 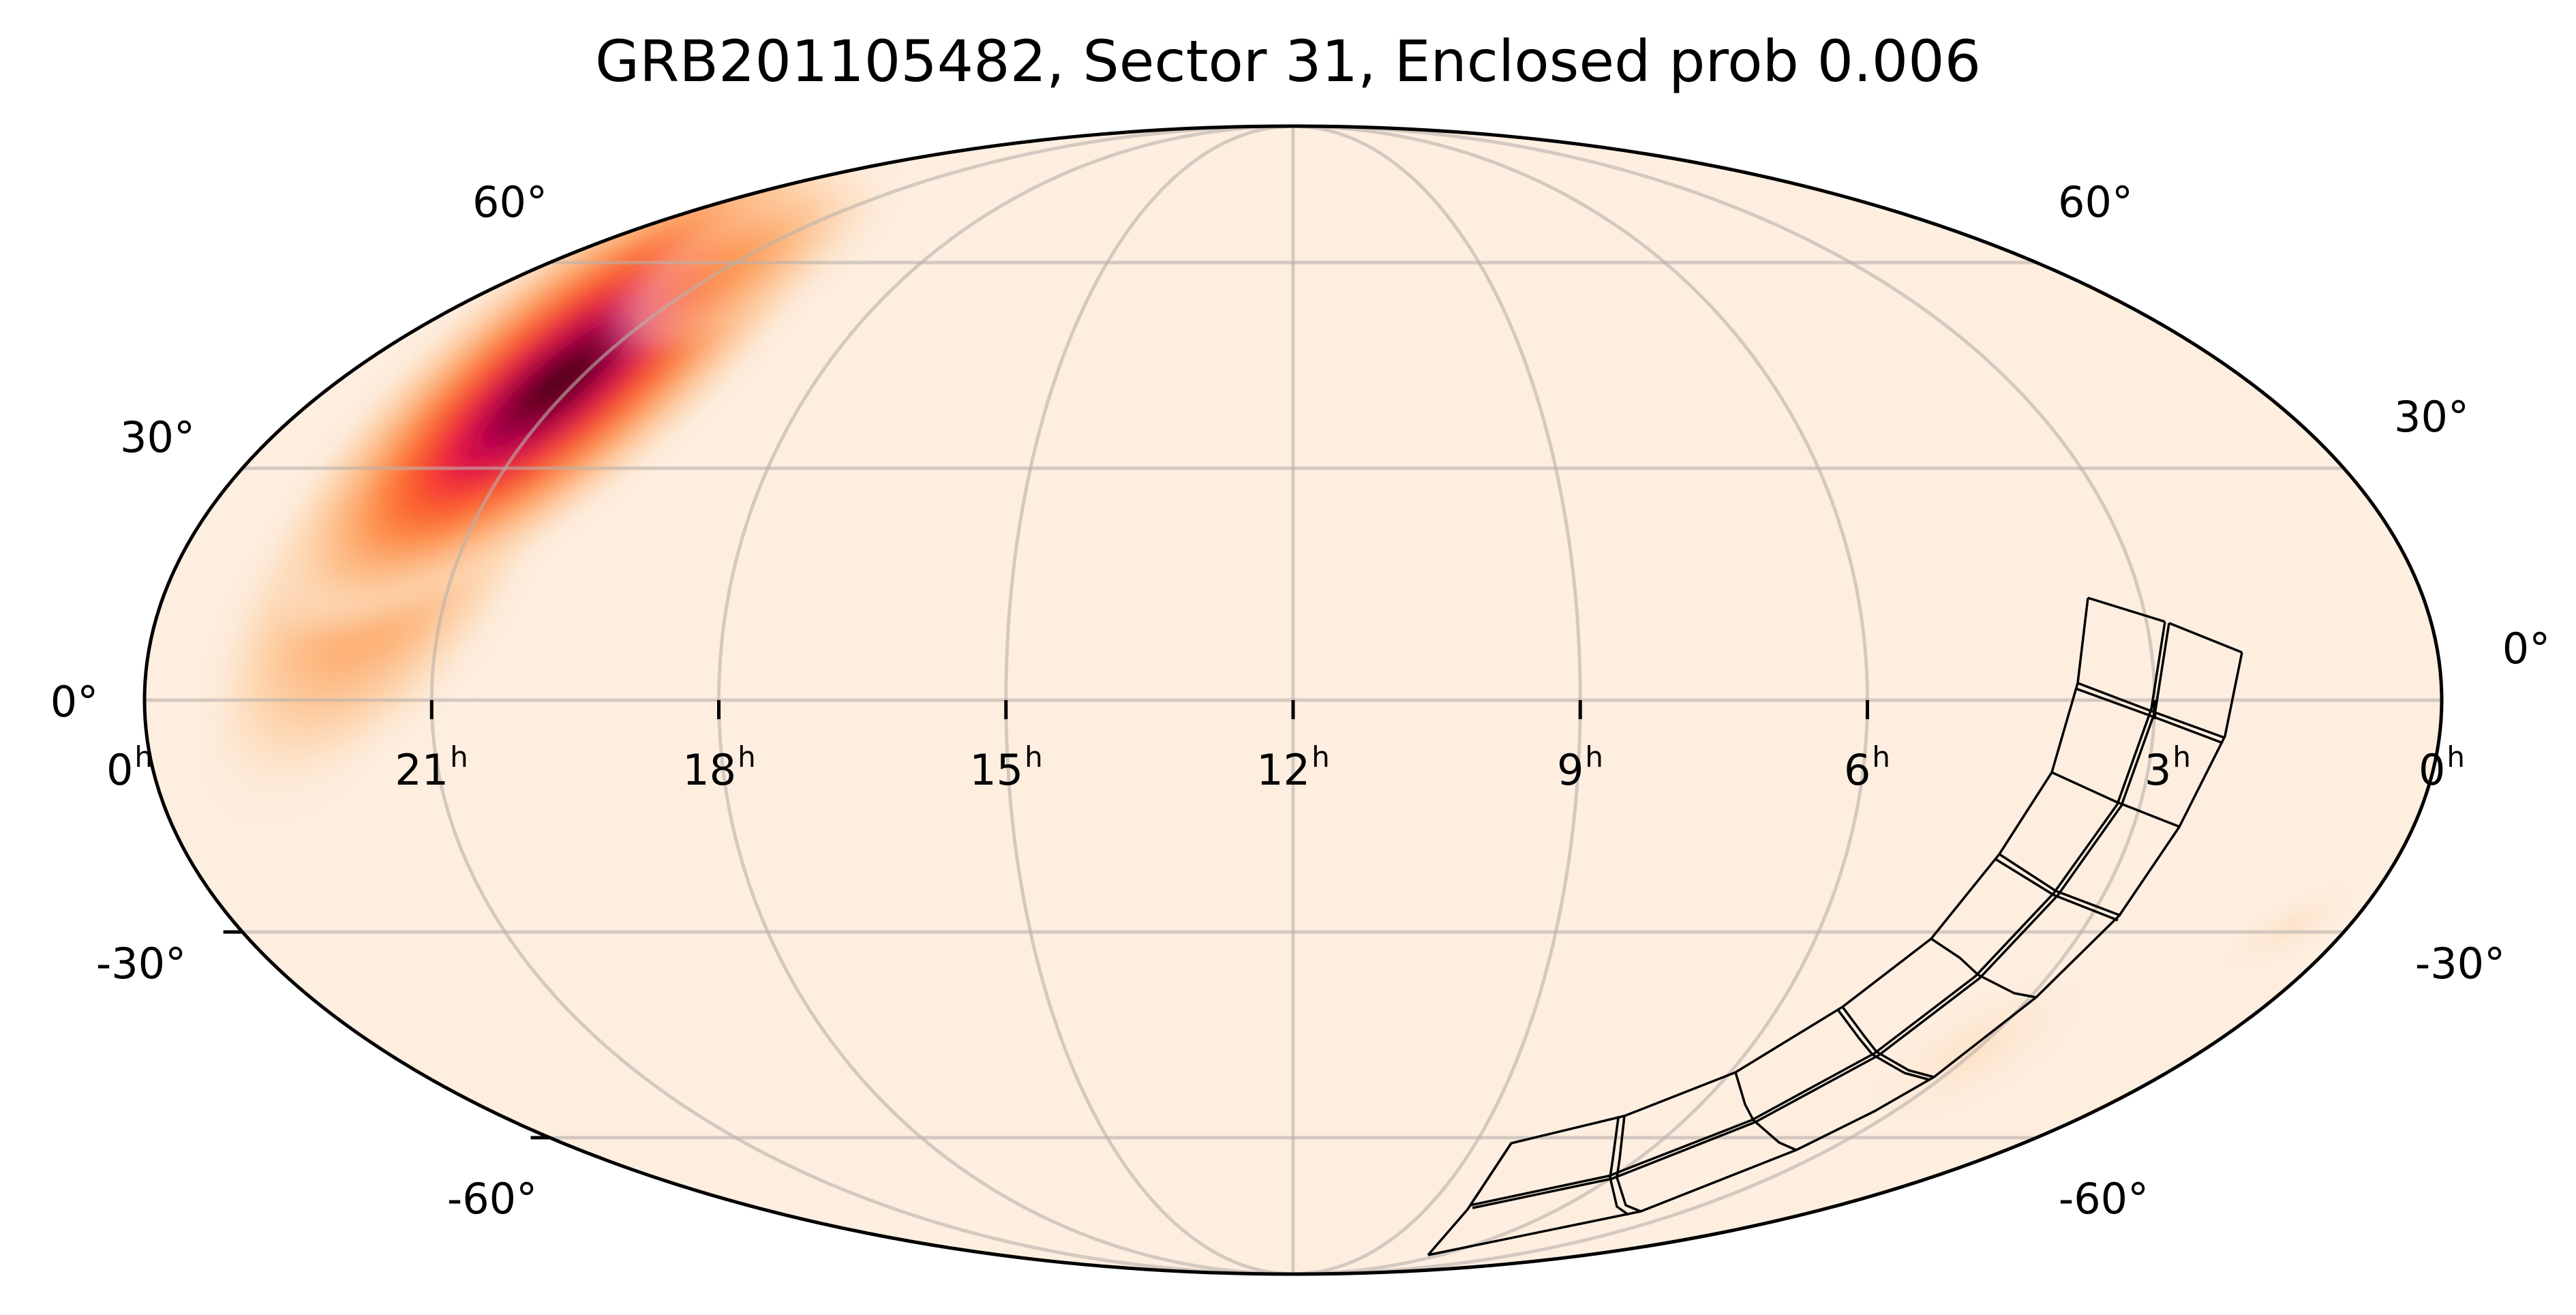 I want to click on ra-tick-number: 21, so click(x=422, y=770).